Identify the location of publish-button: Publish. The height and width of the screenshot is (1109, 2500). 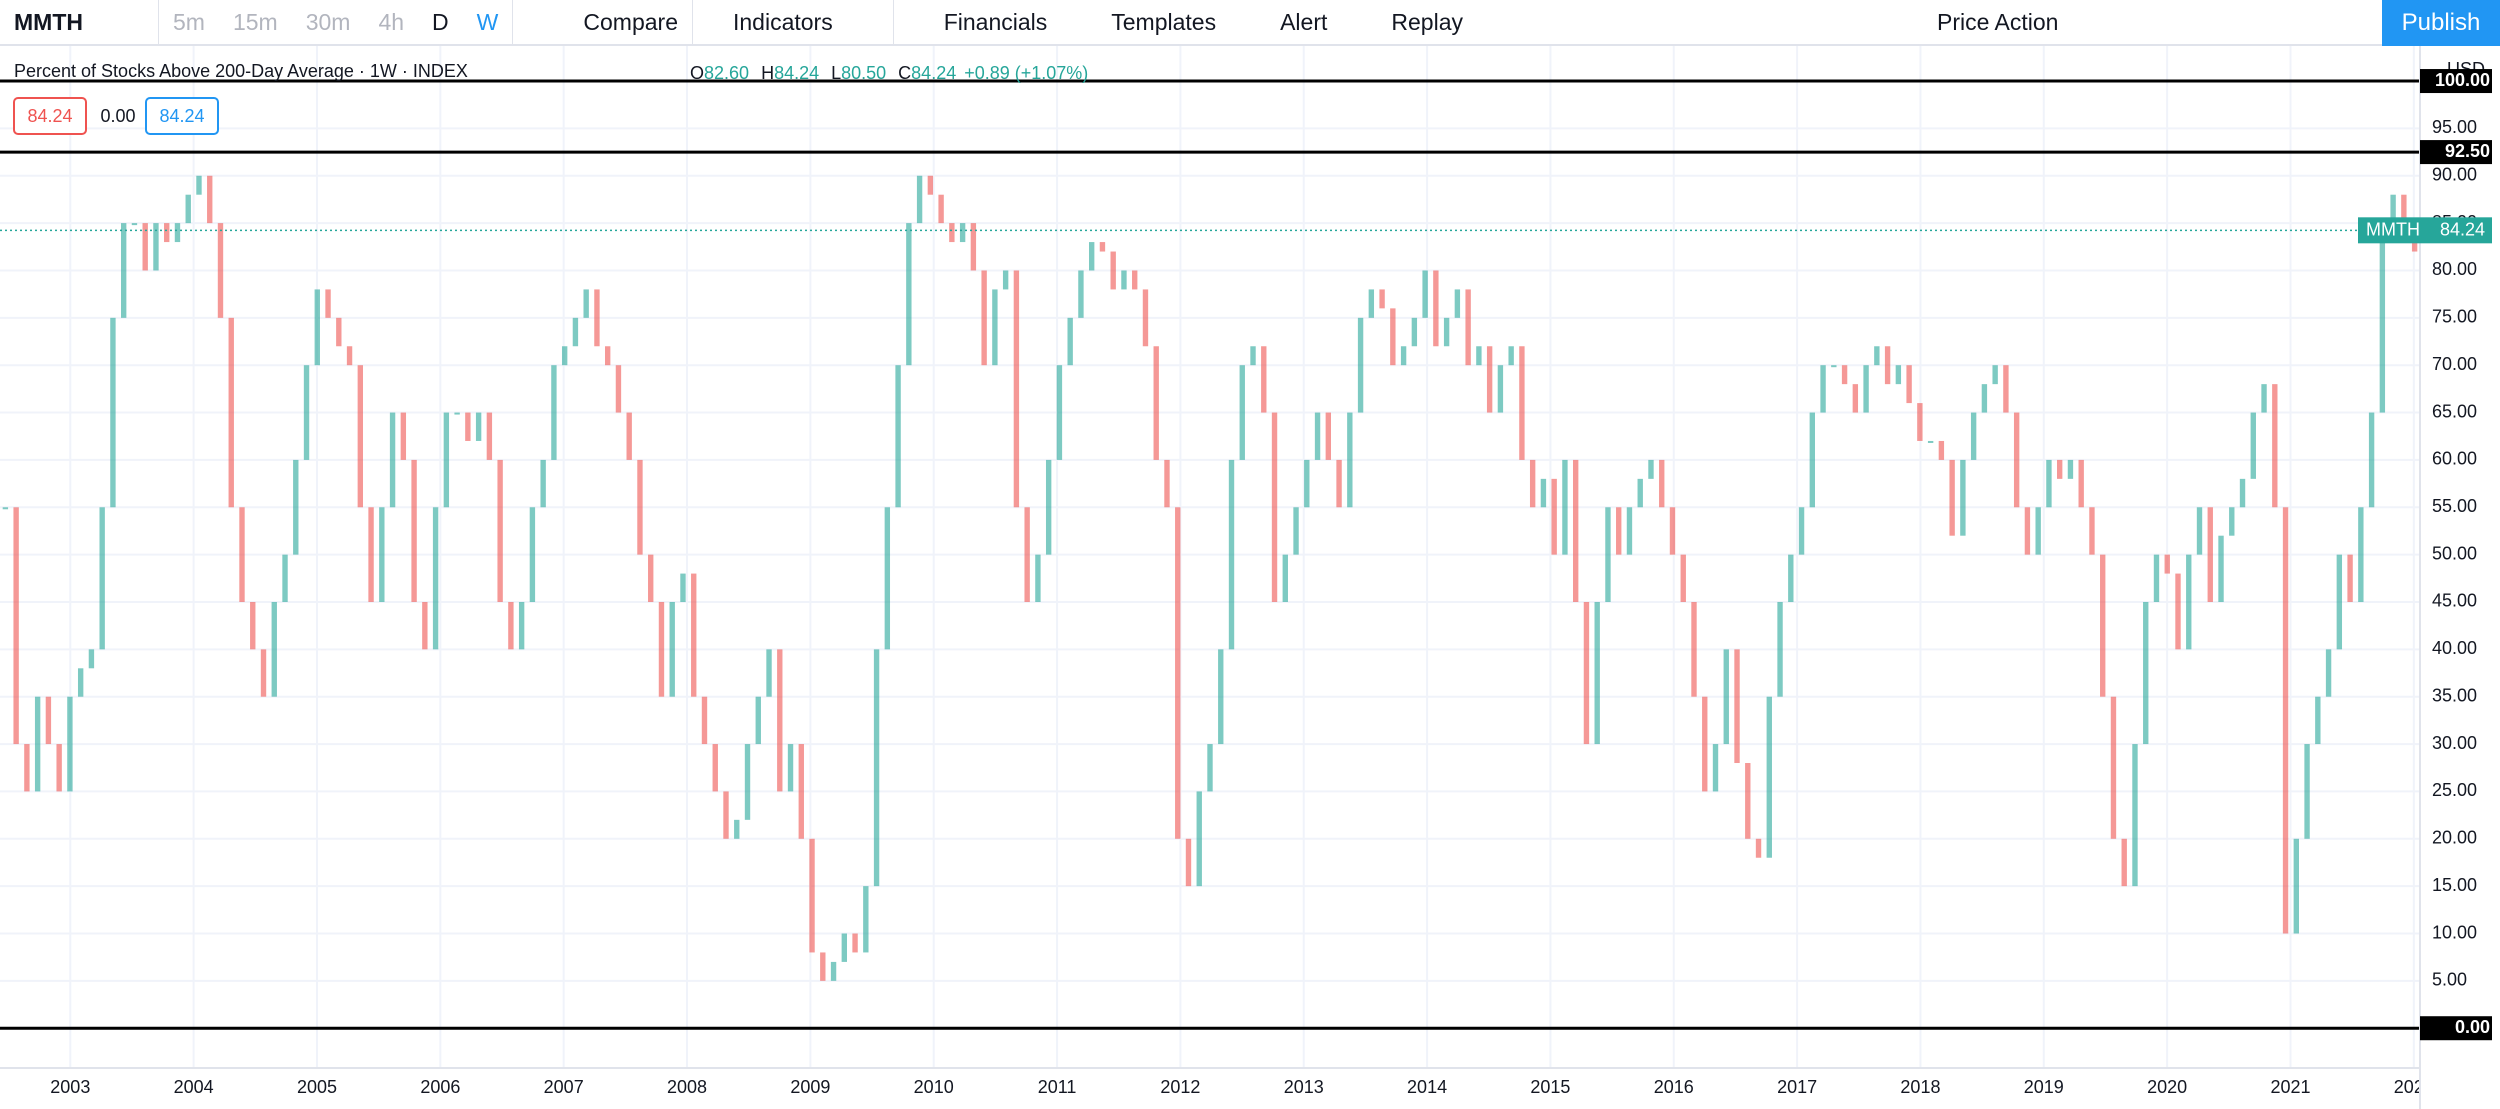
(2441, 23).